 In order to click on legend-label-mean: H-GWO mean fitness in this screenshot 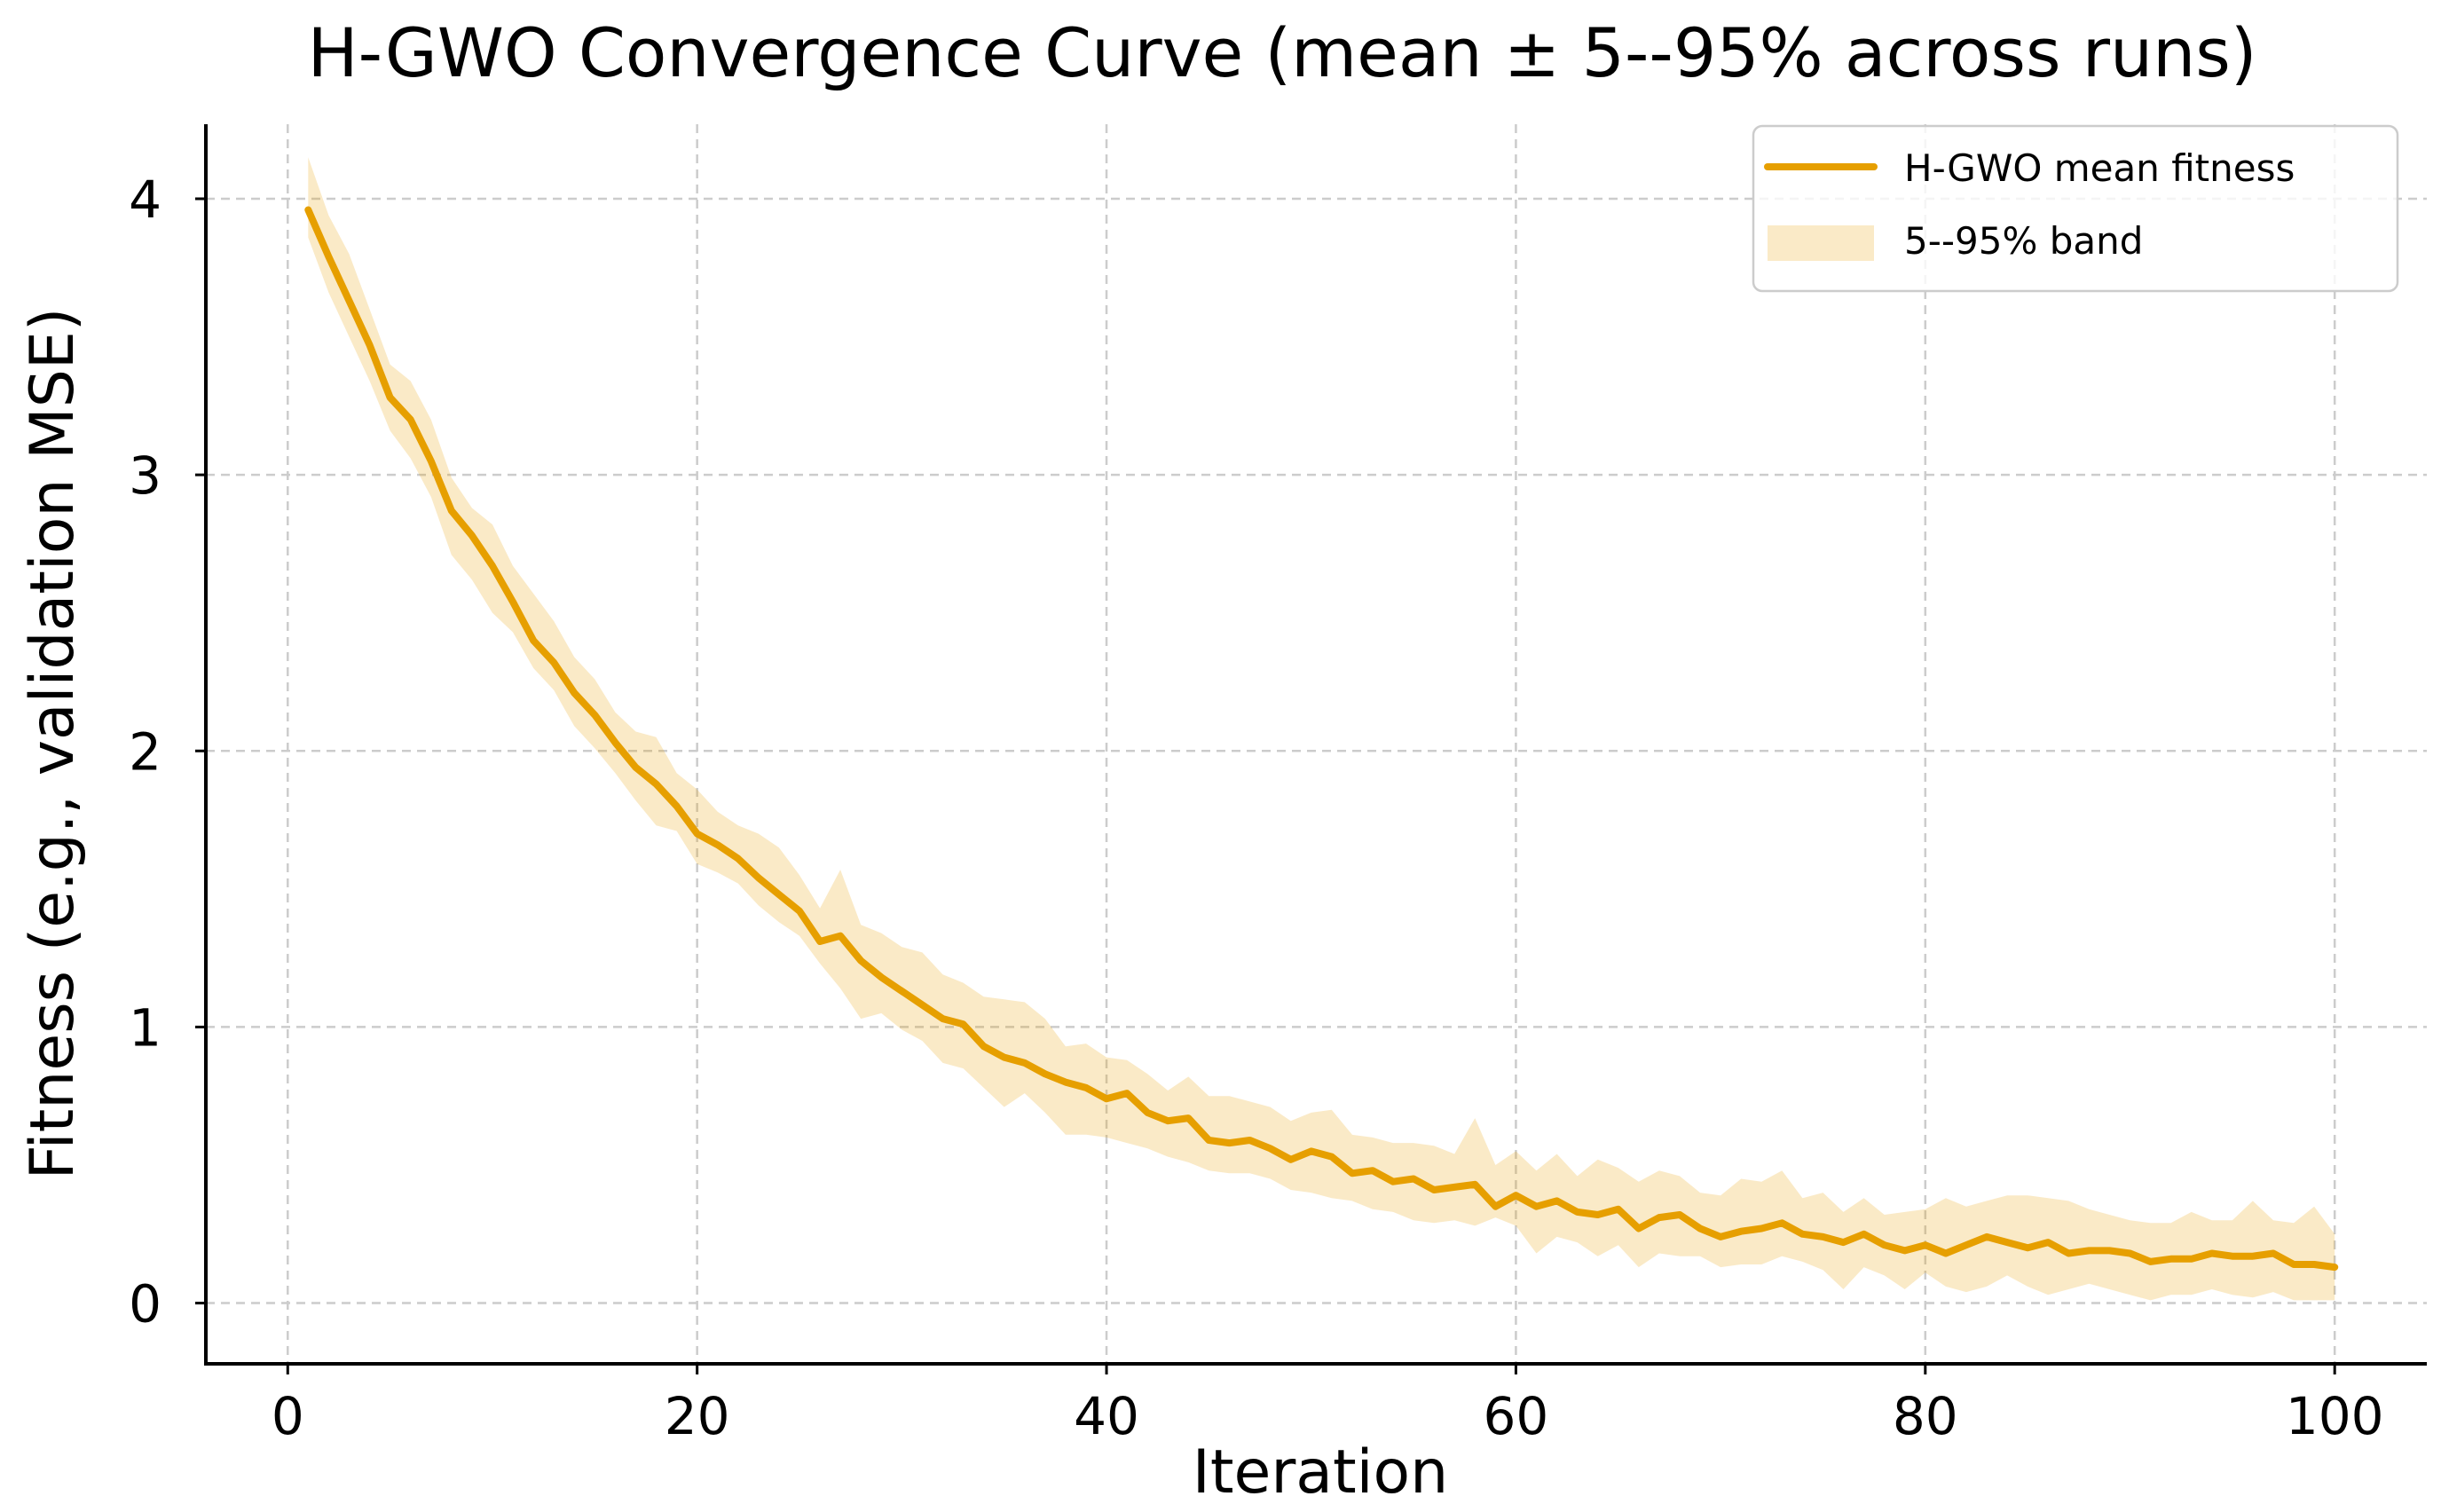, I will do `click(2099, 168)`.